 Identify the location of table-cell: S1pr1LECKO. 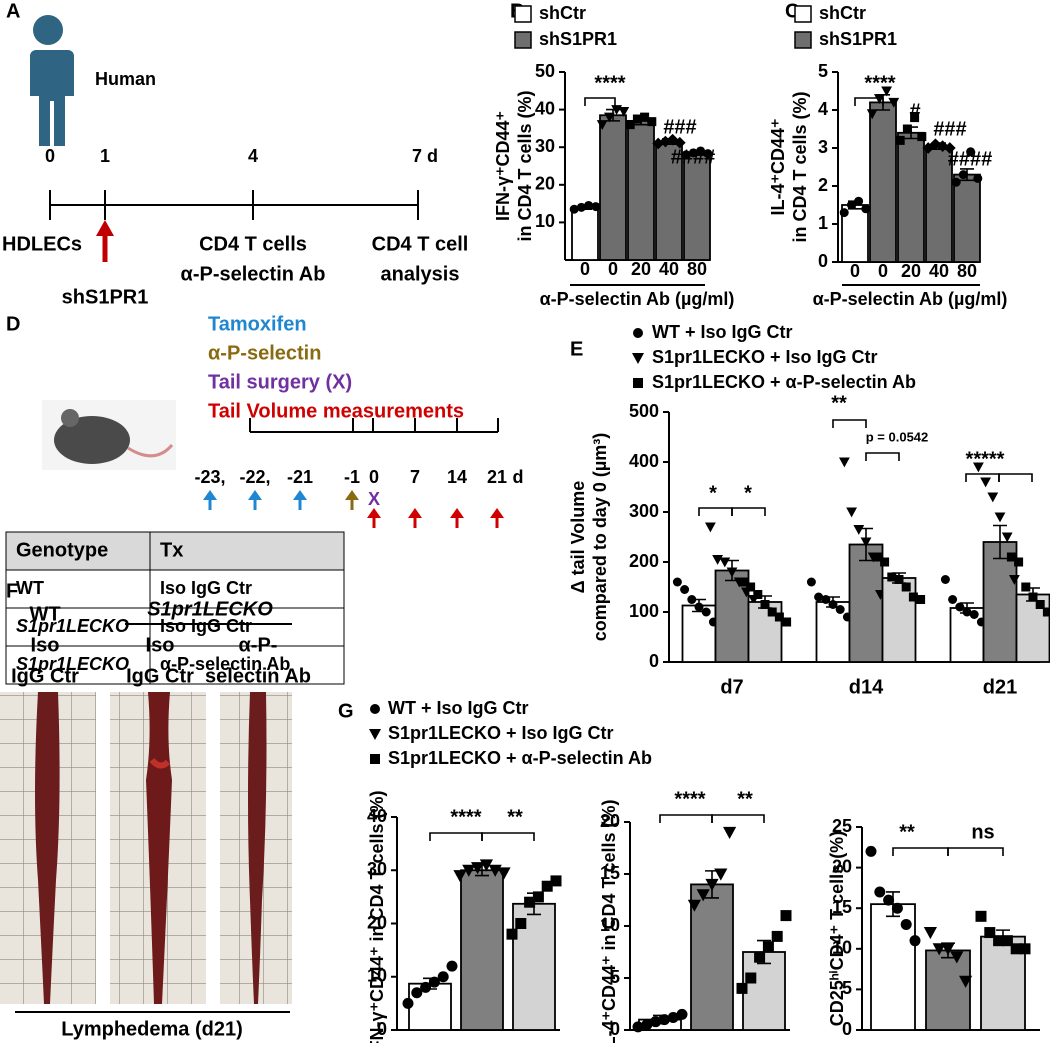
(72, 664).